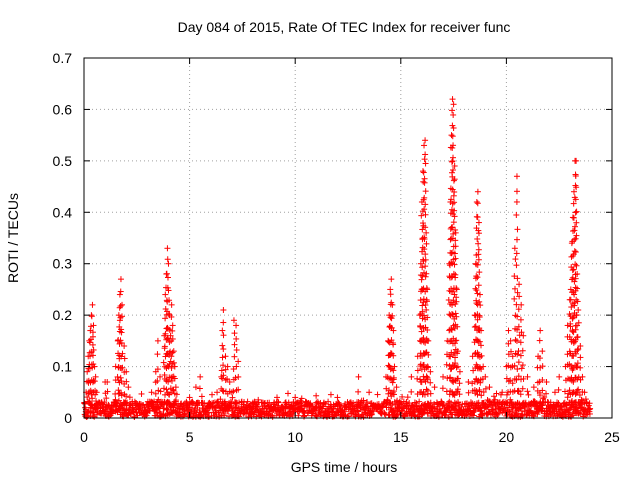  What do you see at coordinates (401, 437) in the screenshot?
I see `x-tick-label: 15` at bounding box center [401, 437].